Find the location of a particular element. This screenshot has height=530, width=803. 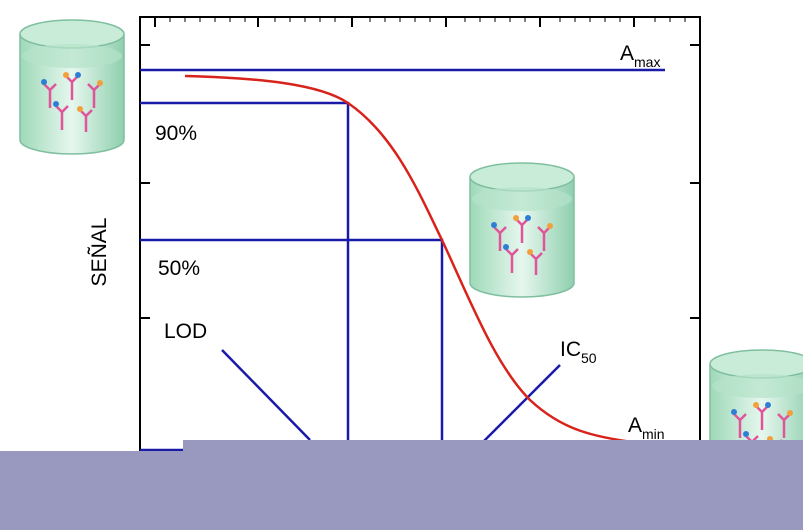

a-min-label: Amin is located at coordinates (646, 428).